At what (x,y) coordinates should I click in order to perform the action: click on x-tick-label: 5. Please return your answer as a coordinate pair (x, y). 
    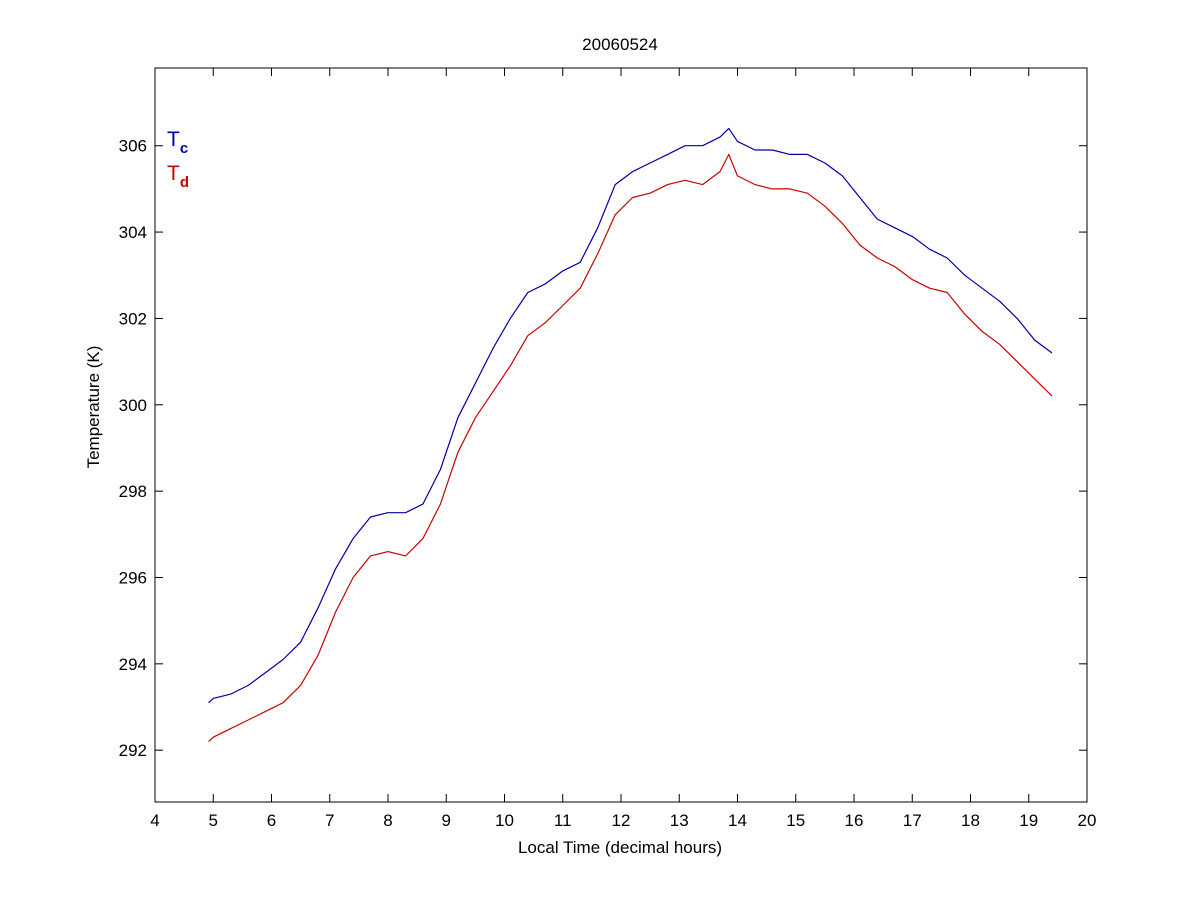
    Looking at the image, I should click on (213, 820).